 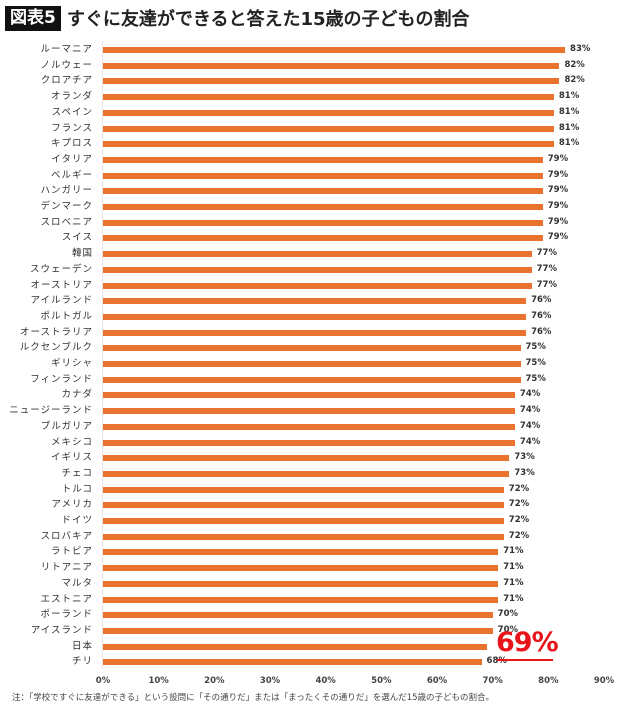 I want to click on category-label: フィンランド, so click(x=61, y=379).